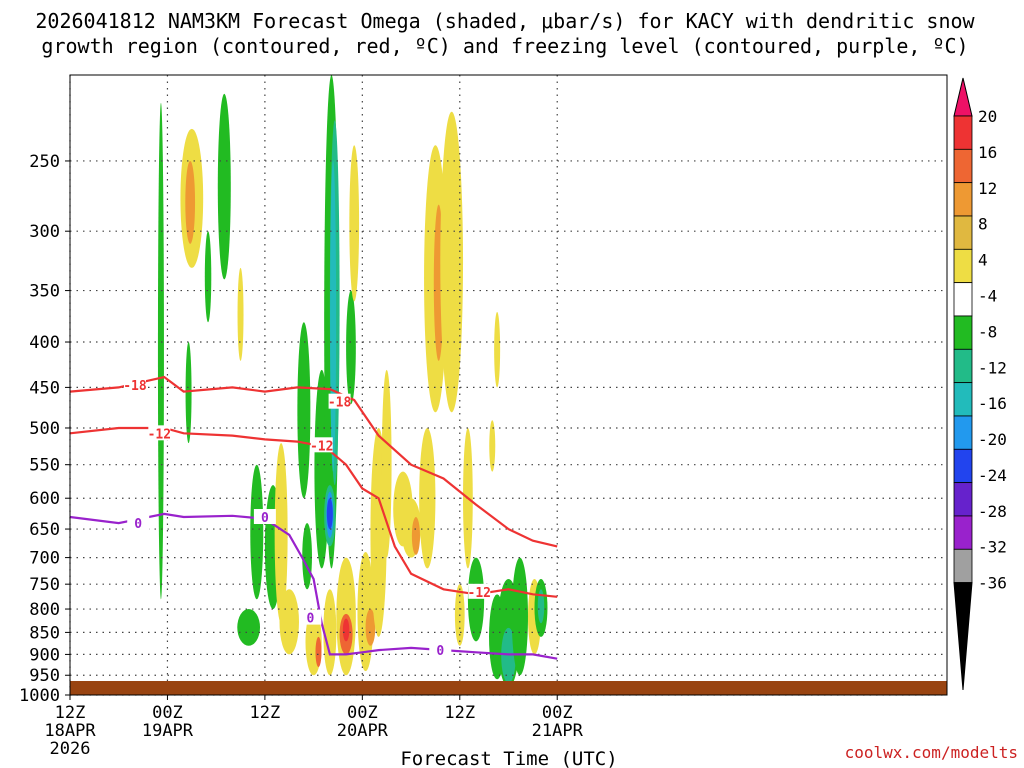 This screenshot has height=768, width=1024. I want to click on terrain-band, so click(508, 688).